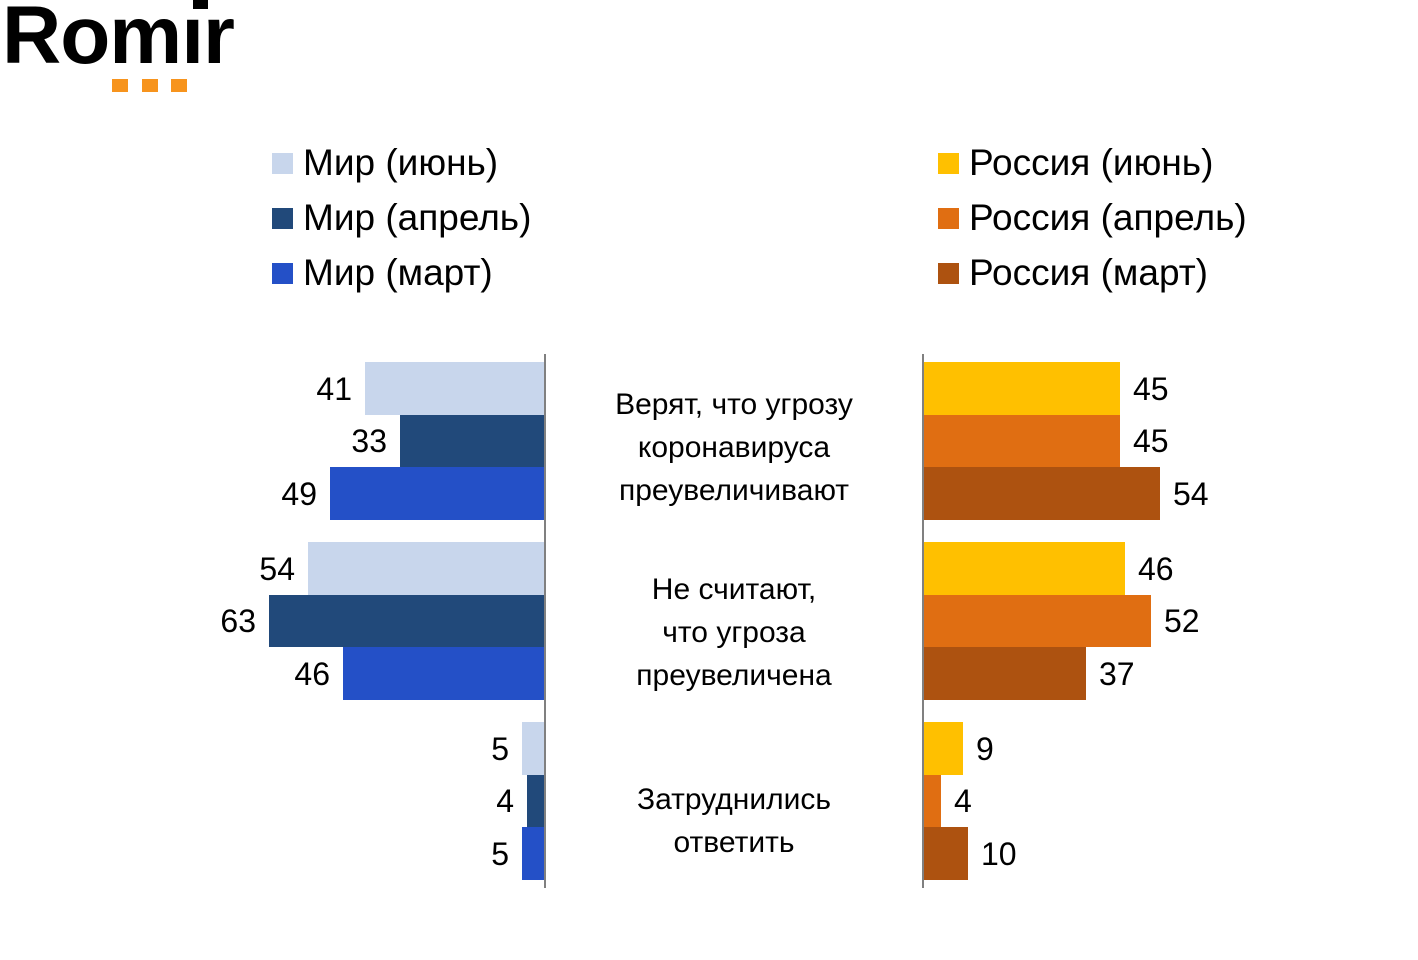  Describe the element at coordinates (734, 842) in the screenshot. I see `category-label-line: ответить` at that location.